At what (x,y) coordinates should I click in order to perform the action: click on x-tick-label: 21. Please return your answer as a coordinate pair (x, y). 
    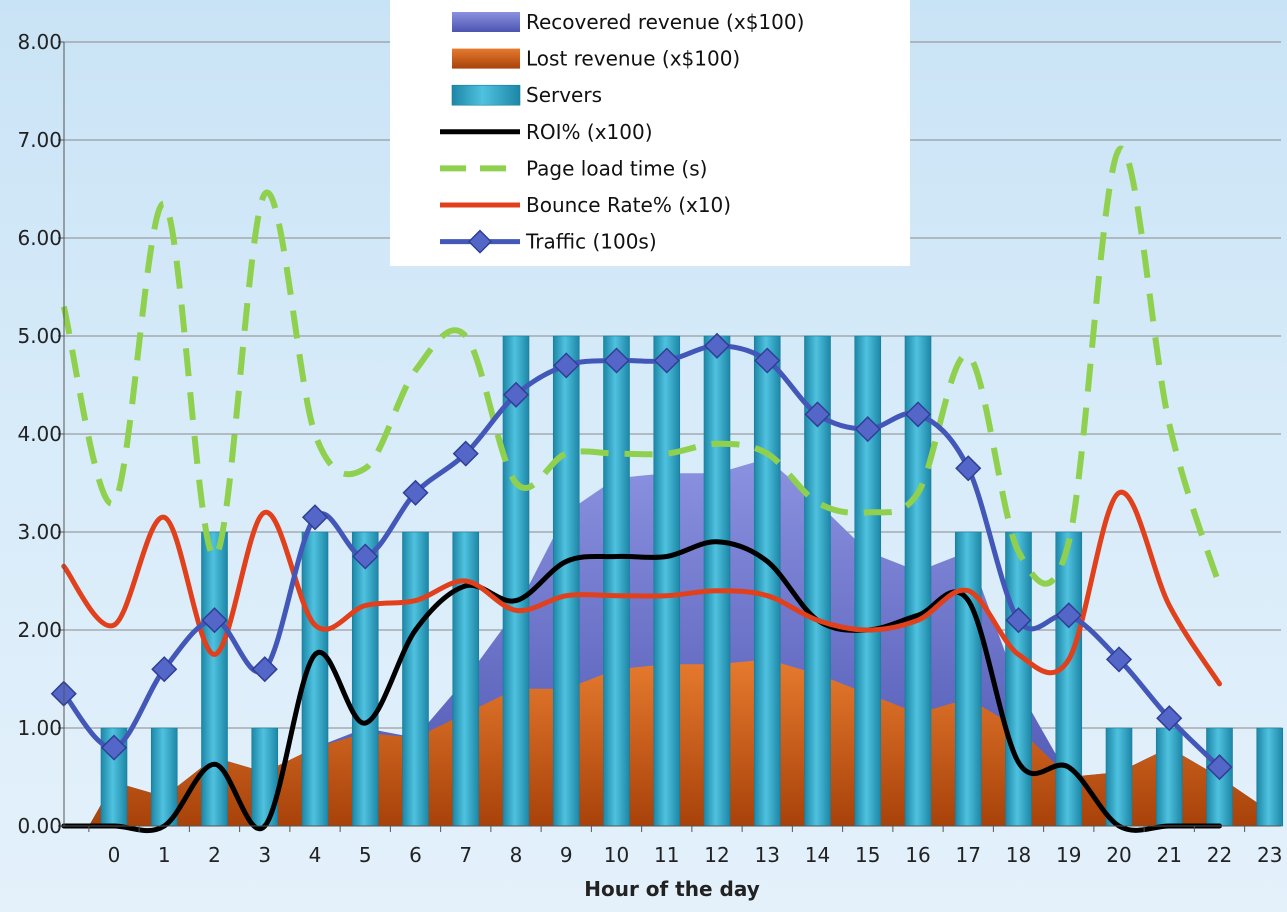
    Looking at the image, I should click on (1169, 855).